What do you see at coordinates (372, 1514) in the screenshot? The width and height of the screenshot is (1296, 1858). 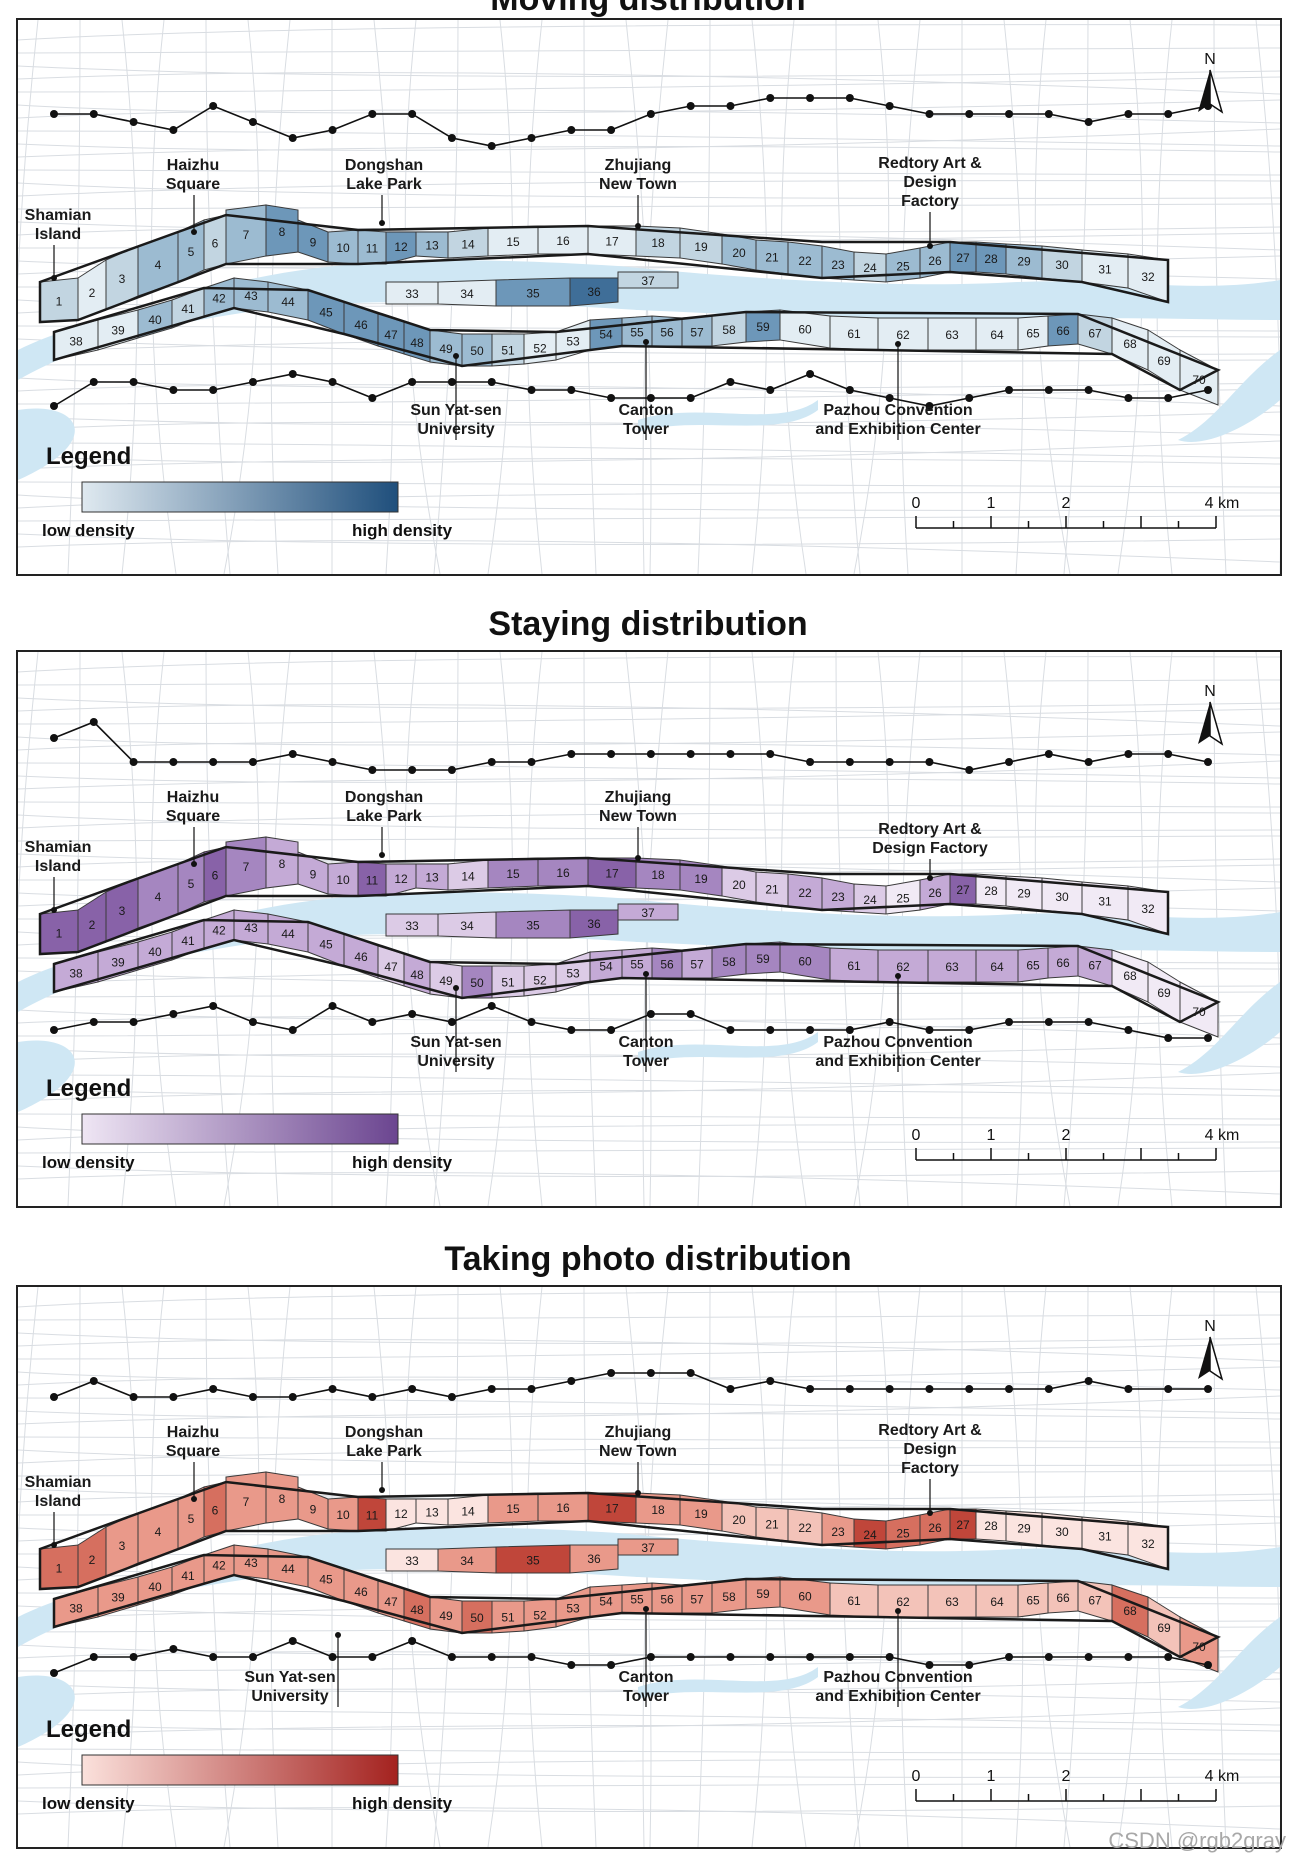 I see `segment-11: 11` at bounding box center [372, 1514].